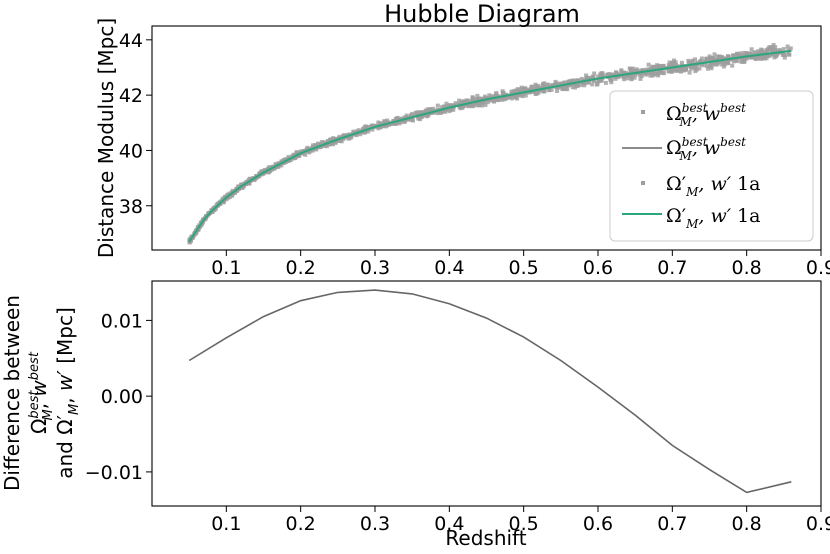  What do you see at coordinates (485, 538) in the screenshot?
I see `x-axis-label: Redshift` at bounding box center [485, 538].